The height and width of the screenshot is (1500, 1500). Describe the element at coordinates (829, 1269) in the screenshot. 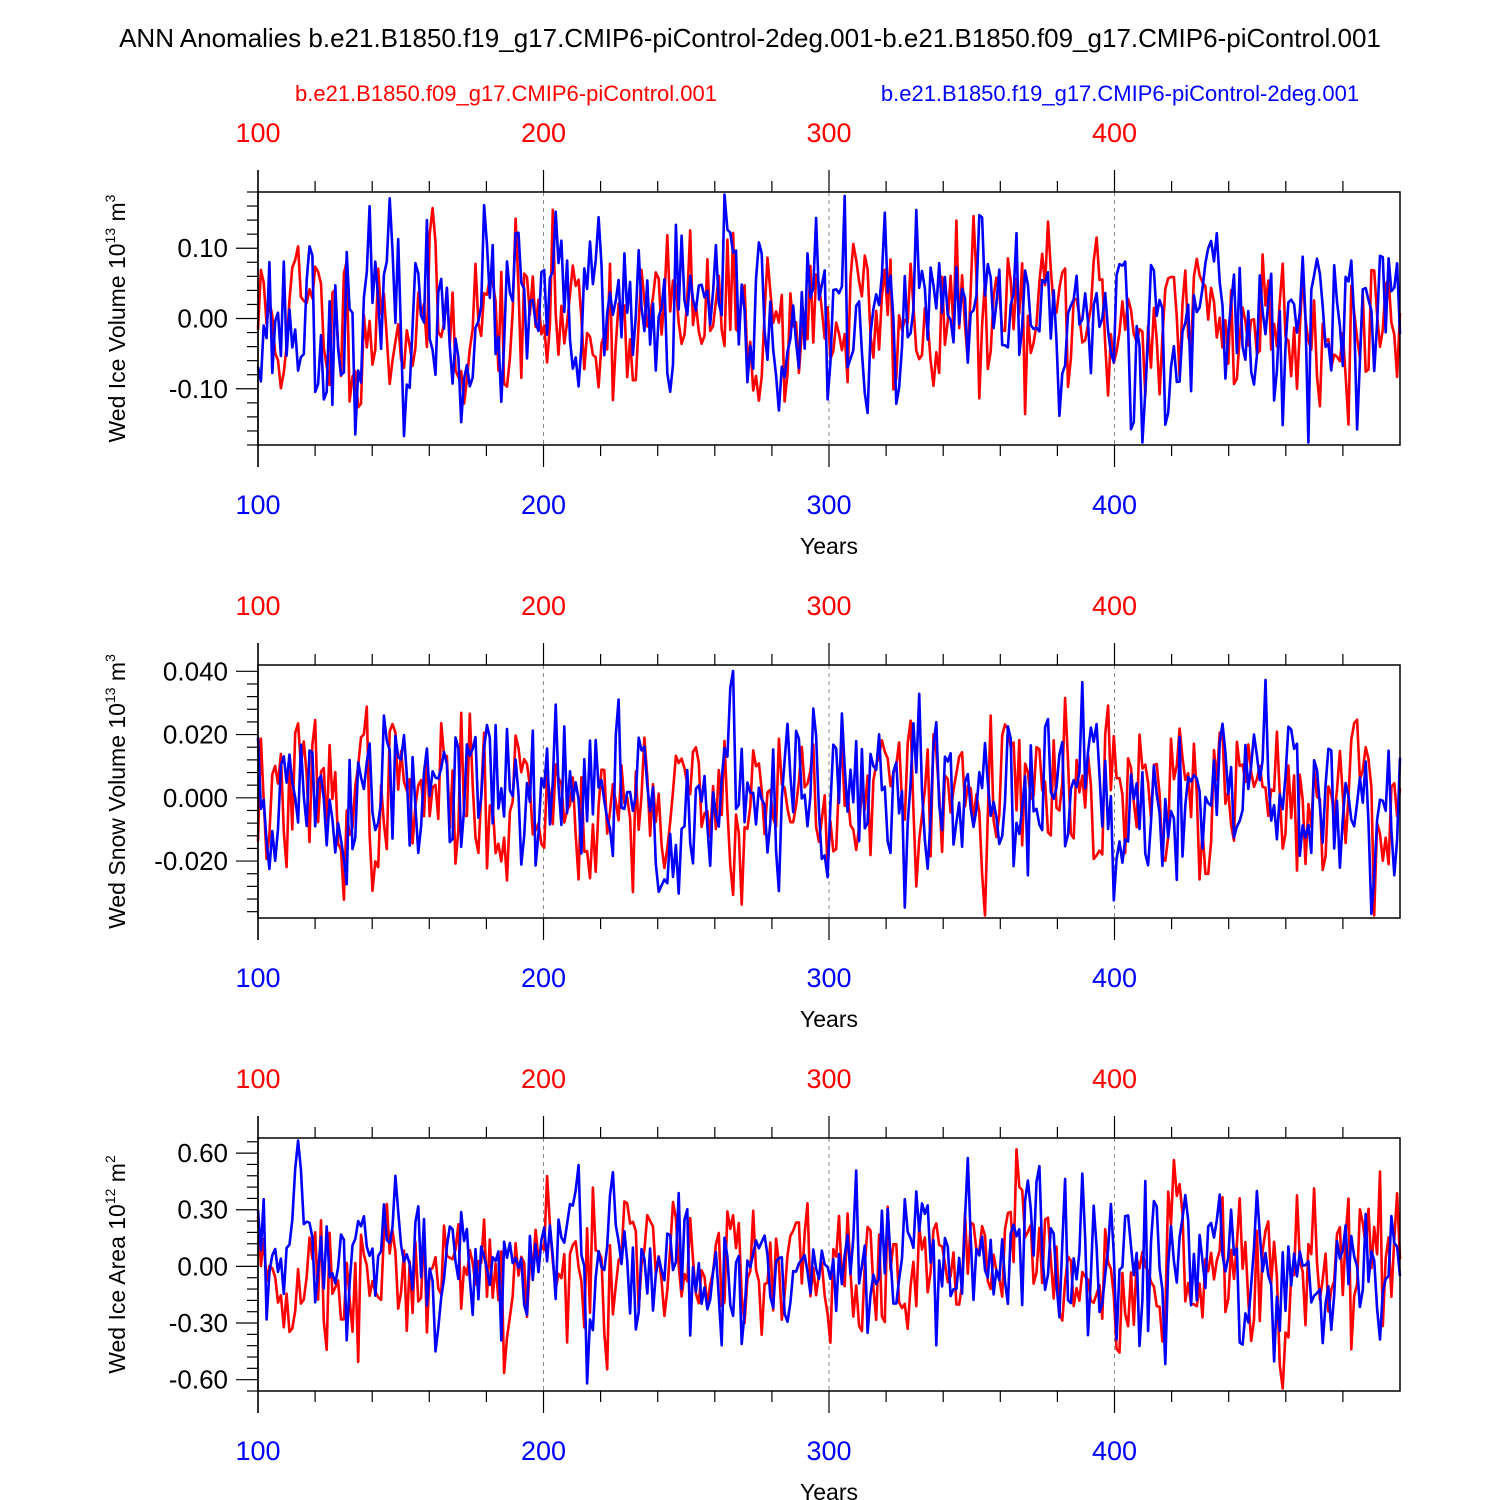

I see `series-line-red` at that location.